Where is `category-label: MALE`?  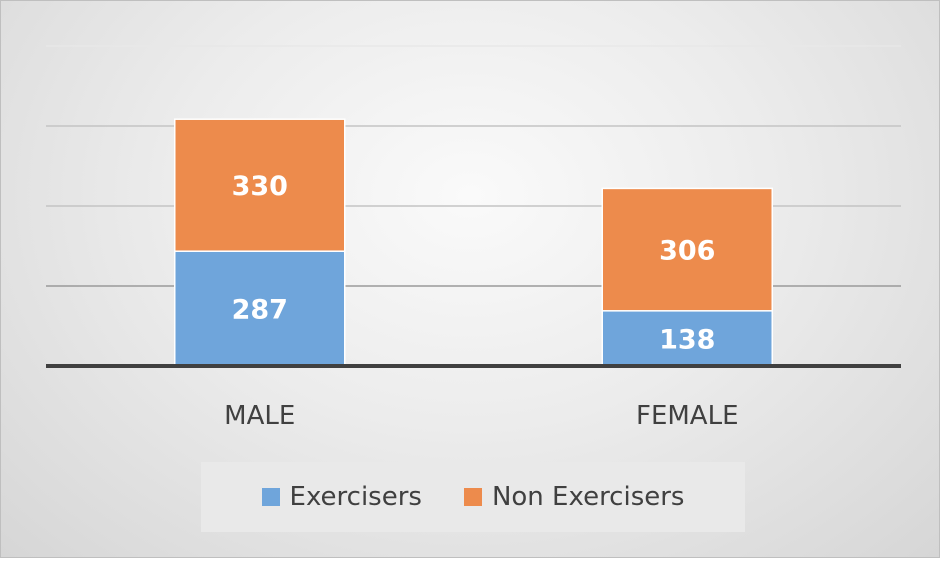 category-label: MALE is located at coordinates (259, 416).